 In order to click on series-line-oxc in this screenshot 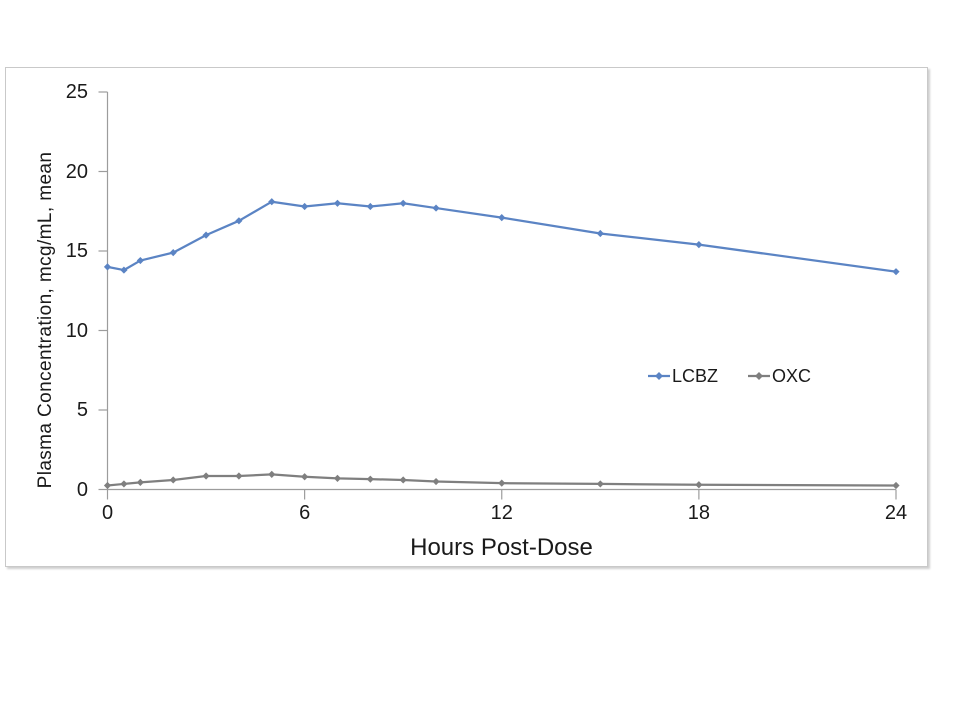, I will do `click(502, 480)`.